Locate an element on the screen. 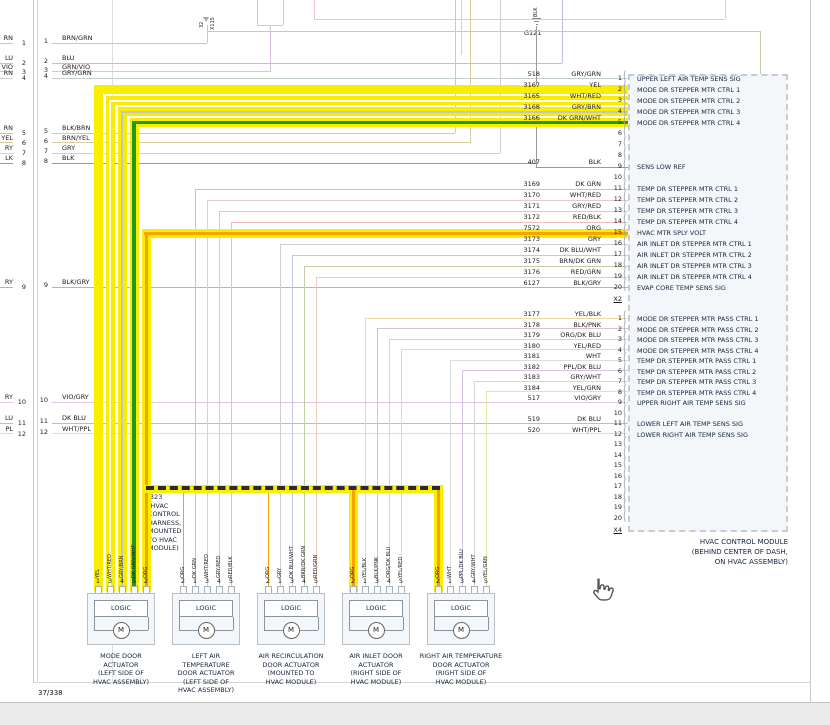 The width and height of the screenshot is (830, 725). actuator-wire-pin-number: 3 is located at coordinates (292, 581).